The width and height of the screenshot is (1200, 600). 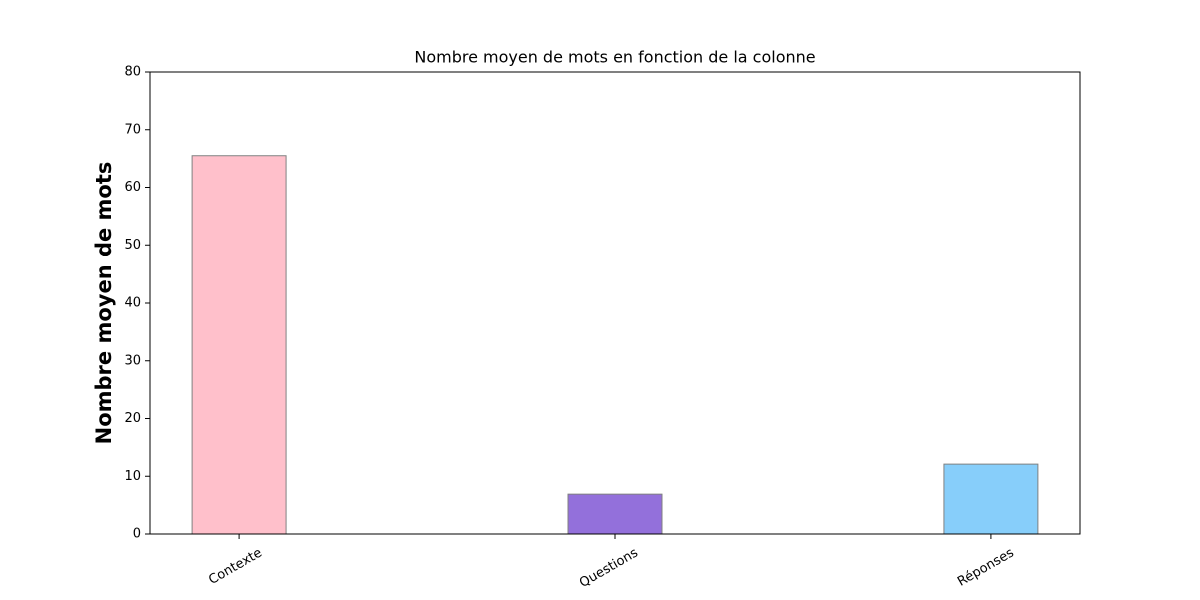 I want to click on y-tick-label: 10, so click(x=132, y=476).